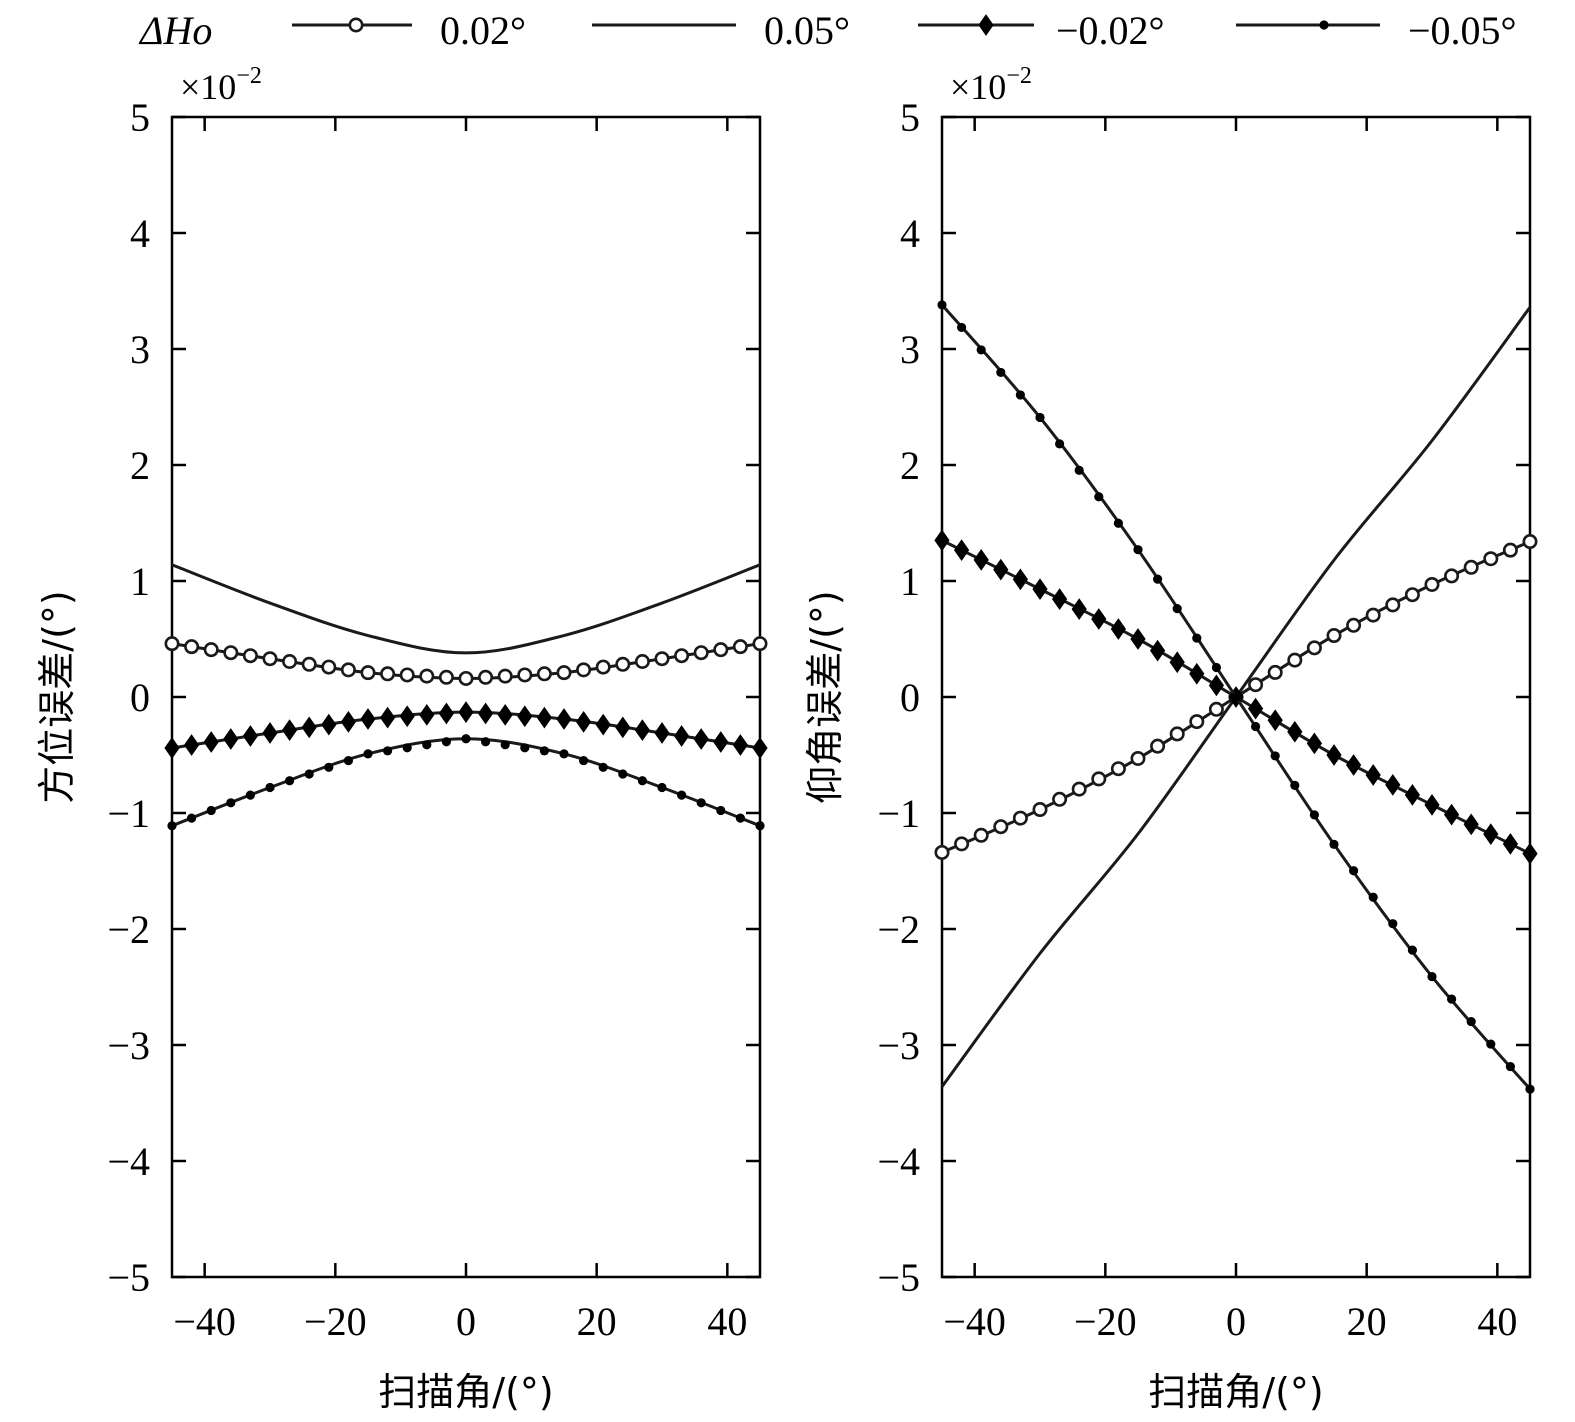  What do you see at coordinates (1041, 30) in the screenshot?
I see `legend-item: −0.02°` at bounding box center [1041, 30].